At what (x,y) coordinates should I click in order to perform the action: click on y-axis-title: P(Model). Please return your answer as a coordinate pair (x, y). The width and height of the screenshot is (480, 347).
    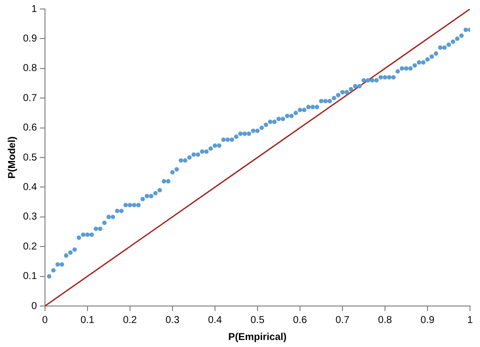
    Looking at the image, I should click on (12, 157).